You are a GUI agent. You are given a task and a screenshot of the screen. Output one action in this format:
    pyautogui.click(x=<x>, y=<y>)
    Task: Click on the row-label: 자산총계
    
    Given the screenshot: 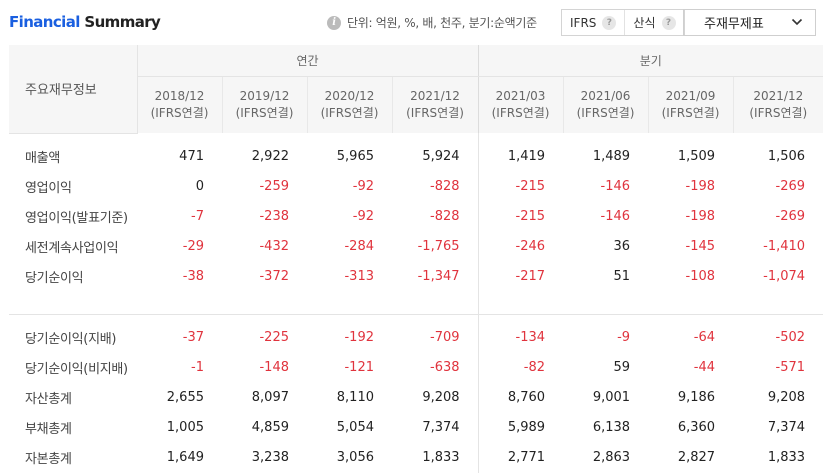 What is the action you would take?
    pyautogui.click(x=48, y=399)
    